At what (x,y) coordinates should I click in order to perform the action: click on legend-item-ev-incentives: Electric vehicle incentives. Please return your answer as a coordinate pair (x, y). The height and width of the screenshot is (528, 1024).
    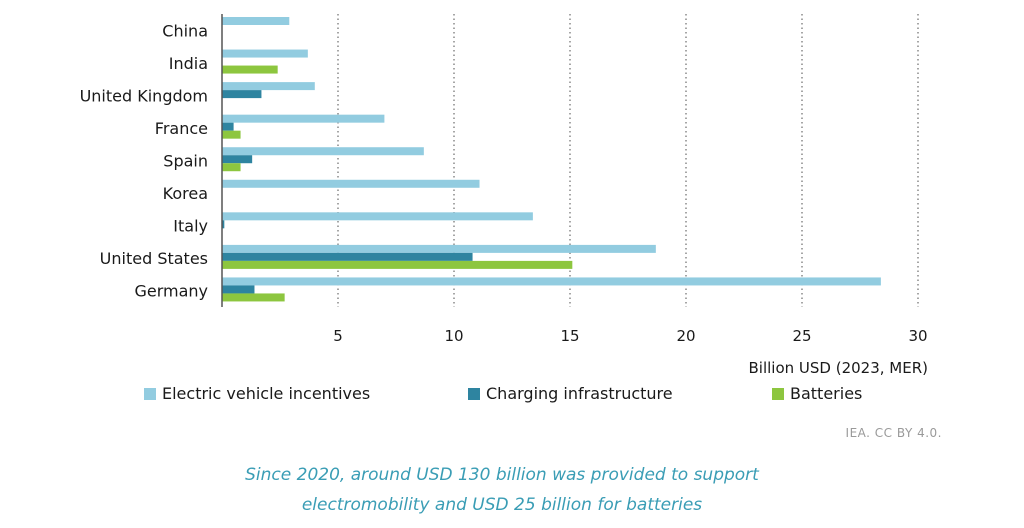
    Looking at the image, I should click on (257, 393).